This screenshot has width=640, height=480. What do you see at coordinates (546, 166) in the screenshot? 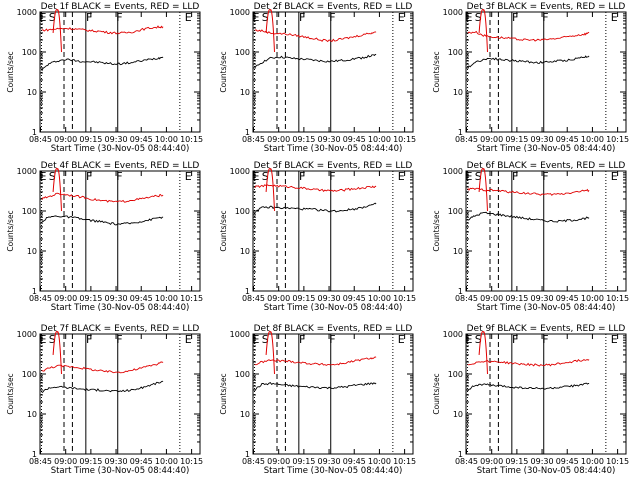
I see `chart-title: Det 6f BLACK = Events, RED = LLD` at bounding box center [546, 166].